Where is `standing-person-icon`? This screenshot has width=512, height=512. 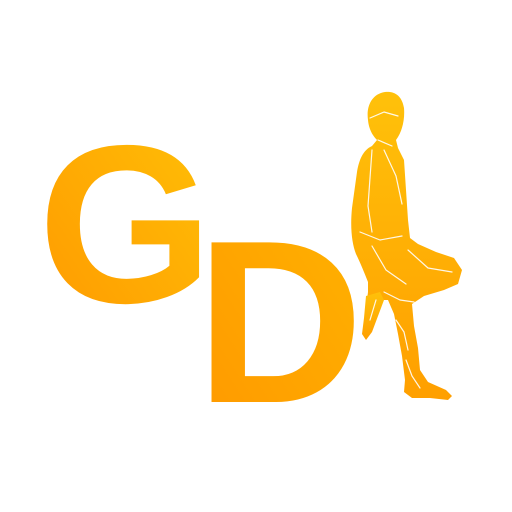
standing-person-icon is located at coordinates (406, 245).